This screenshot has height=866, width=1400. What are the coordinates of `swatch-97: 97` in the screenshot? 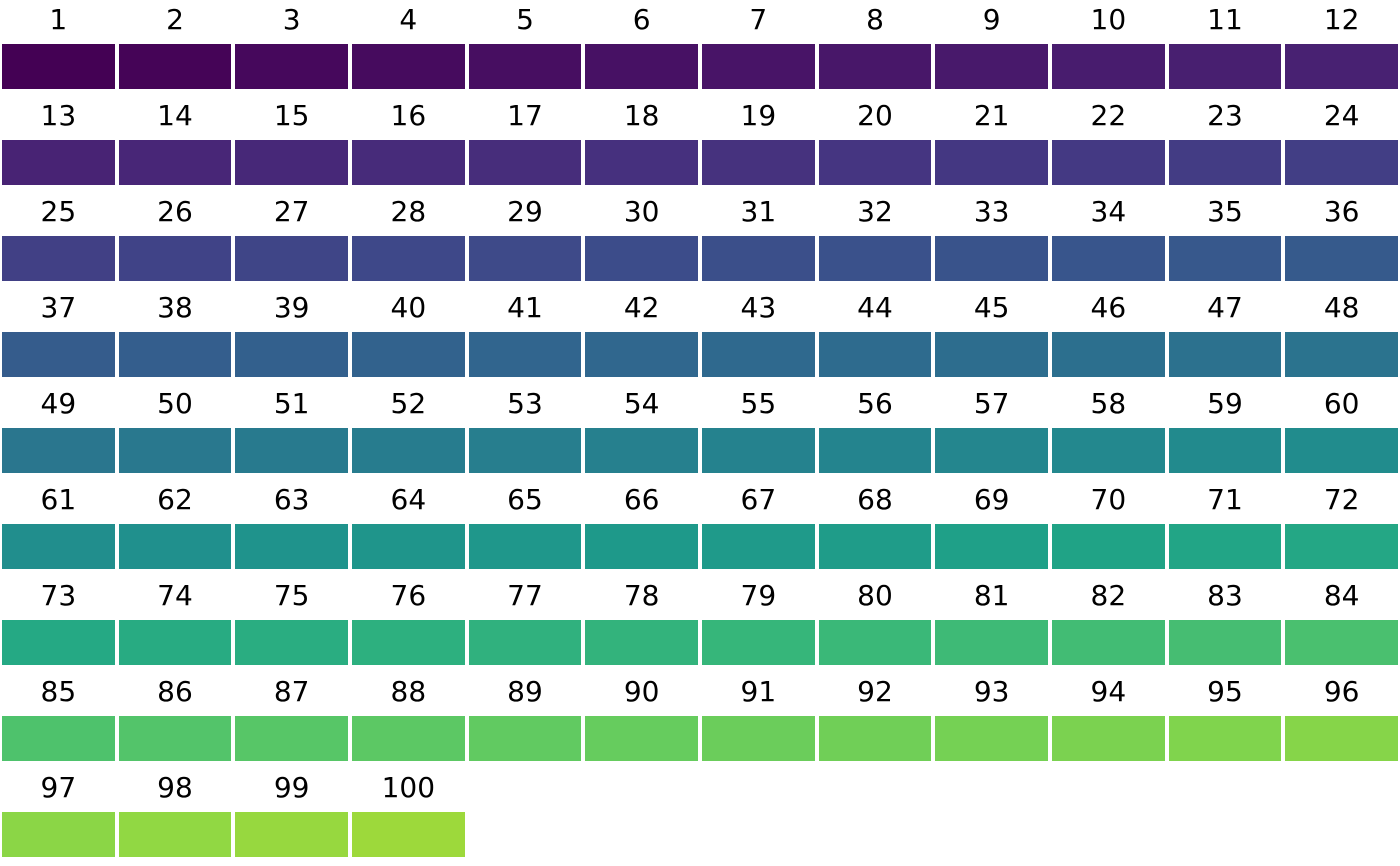 It's located at (58, 816).